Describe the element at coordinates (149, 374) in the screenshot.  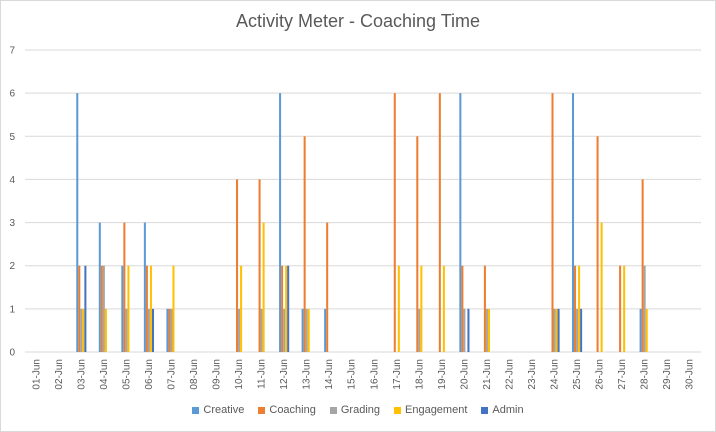
I see `x-tick-label: 06-Jun` at that location.